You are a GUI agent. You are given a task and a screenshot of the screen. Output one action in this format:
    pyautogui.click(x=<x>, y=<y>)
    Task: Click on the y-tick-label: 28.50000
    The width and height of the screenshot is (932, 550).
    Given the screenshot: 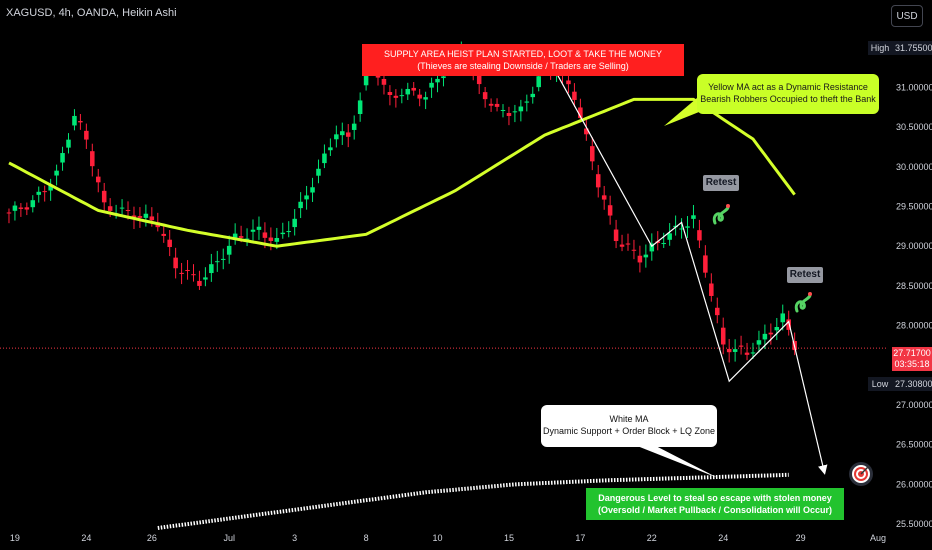 What is the action you would take?
    pyautogui.click(x=914, y=286)
    